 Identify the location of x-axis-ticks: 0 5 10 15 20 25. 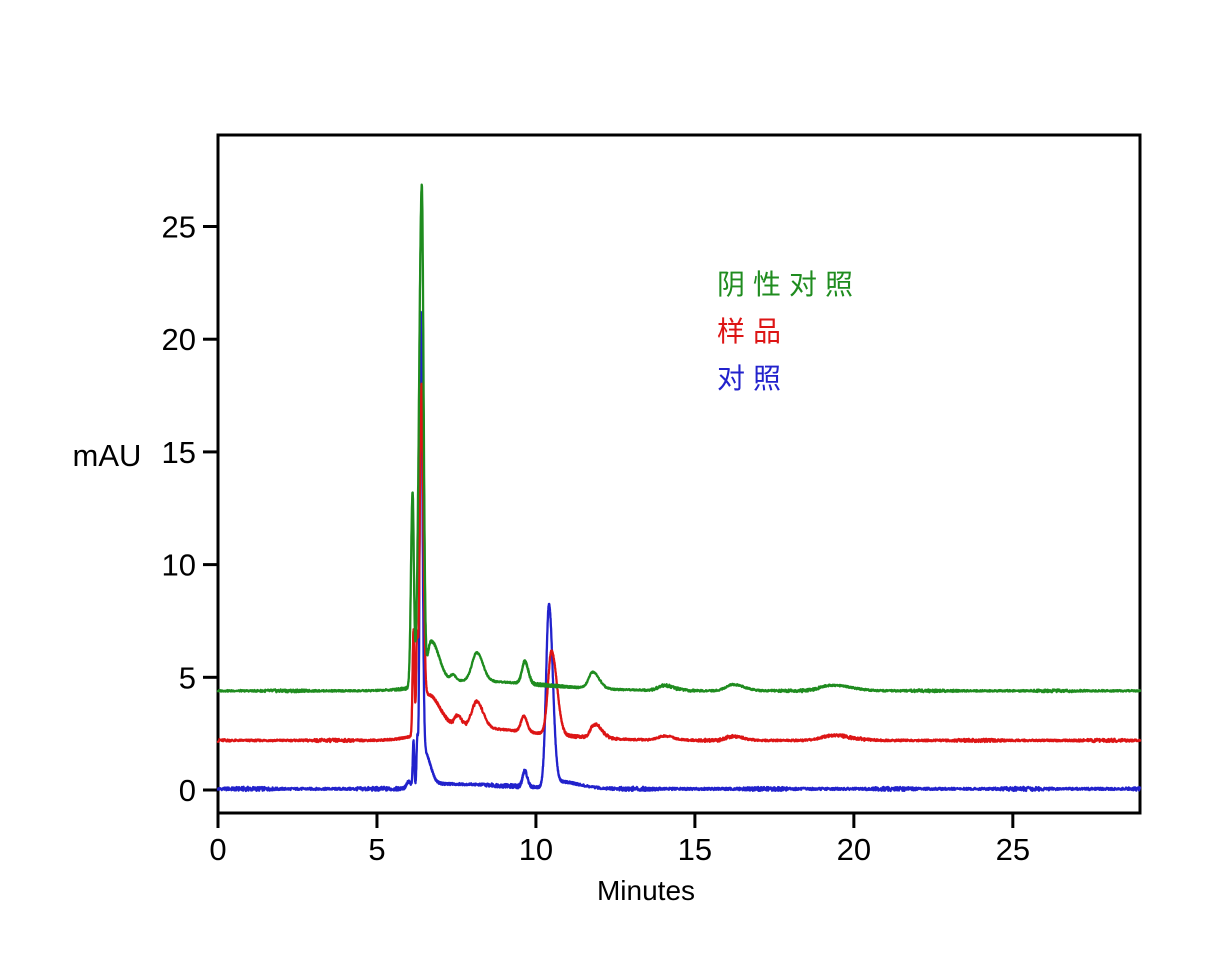
(619, 840).